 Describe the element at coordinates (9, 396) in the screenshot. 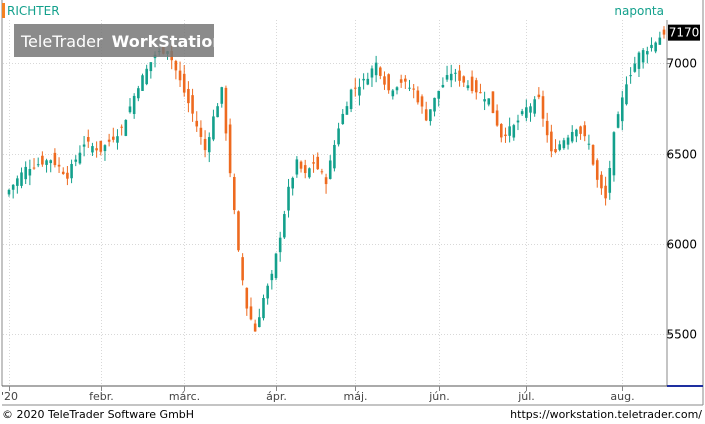

I see `time-tick-label: '20` at that location.